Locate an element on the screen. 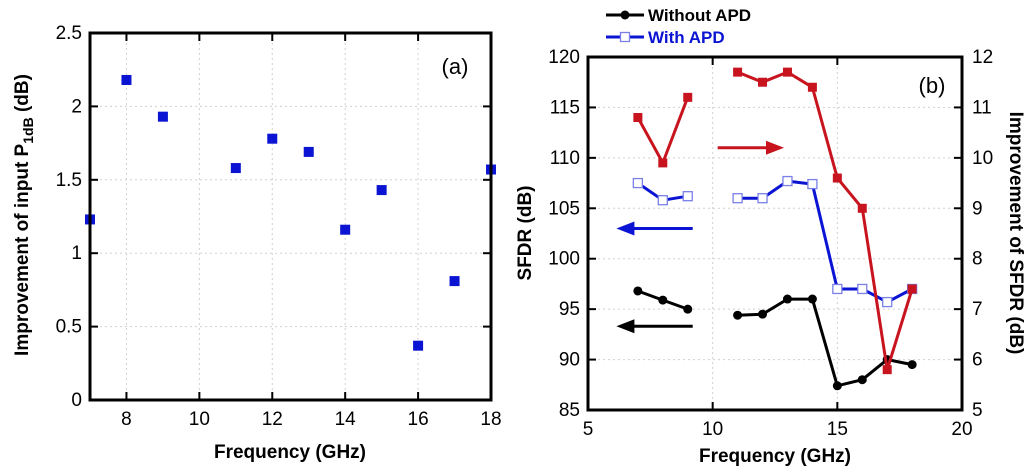 This screenshot has height=472, width=1024. x-tick-label-a: 12 is located at coordinates (272, 419).